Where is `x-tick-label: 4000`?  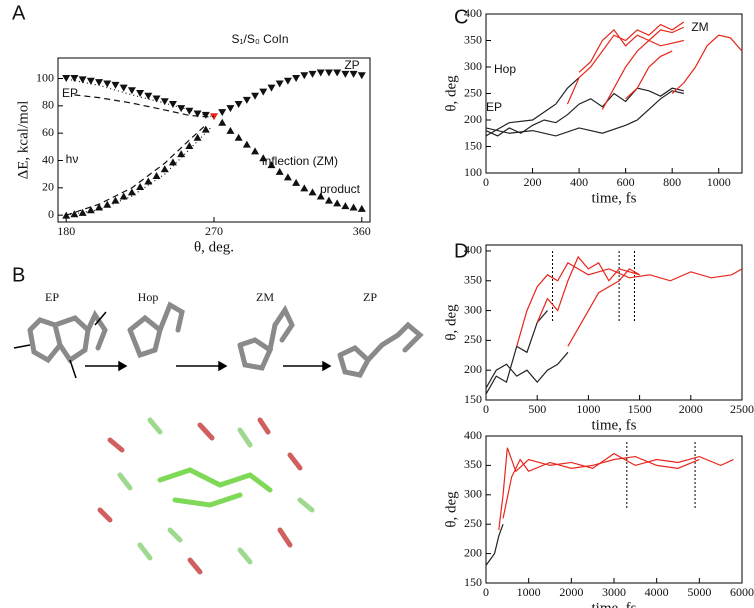
x-tick-label: 4000 is located at coordinates (657, 592).